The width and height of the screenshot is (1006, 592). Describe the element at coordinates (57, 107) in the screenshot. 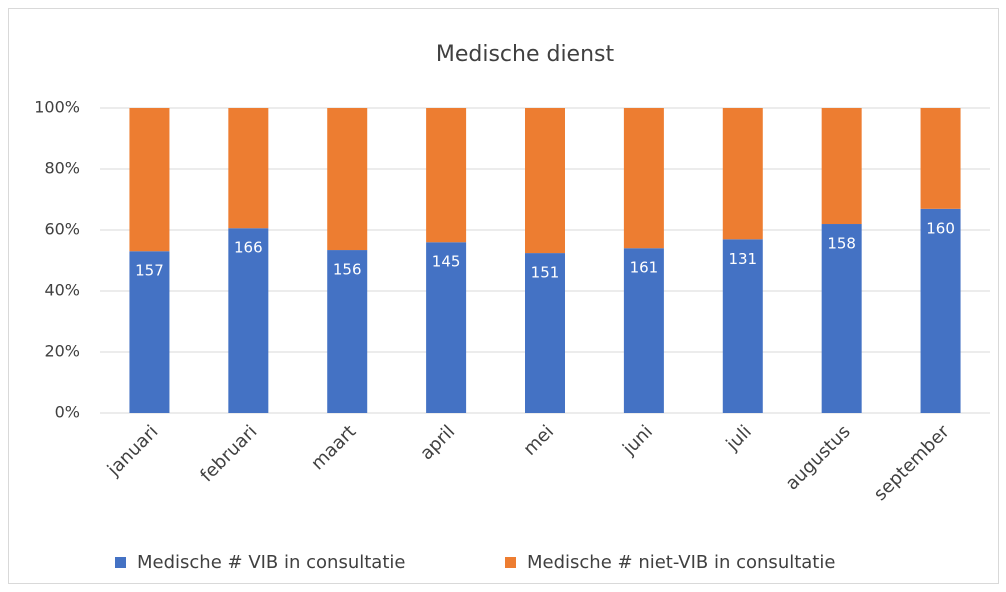

I see `y-tick-label: 100%` at that location.